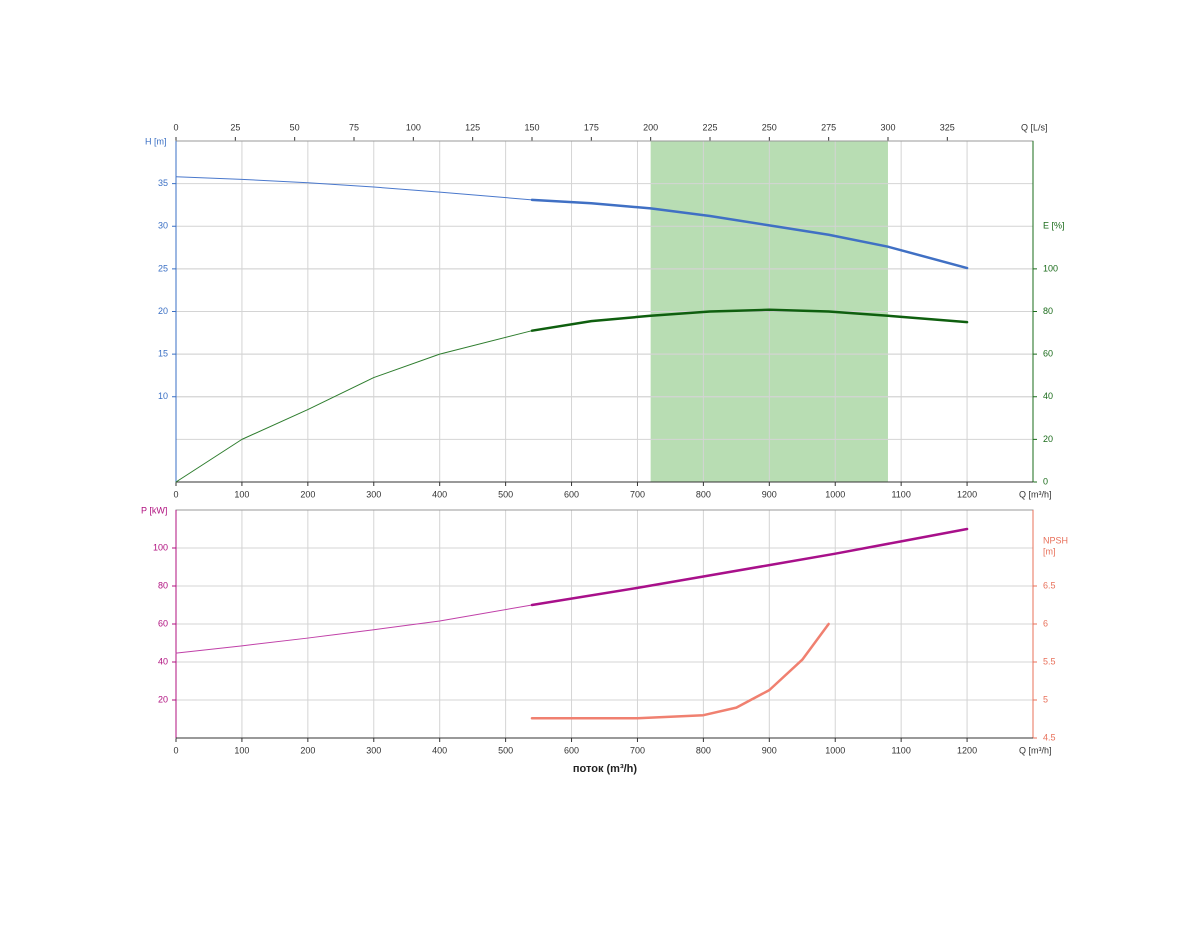  Describe the element at coordinates (769, 127) in the screenshot. I see `x2-tick-label: 250` at that location.